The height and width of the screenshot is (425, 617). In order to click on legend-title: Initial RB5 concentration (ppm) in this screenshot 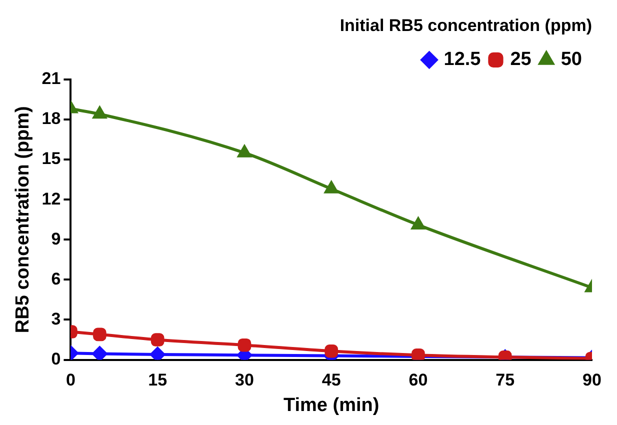, I will do `click(466, 26)`.